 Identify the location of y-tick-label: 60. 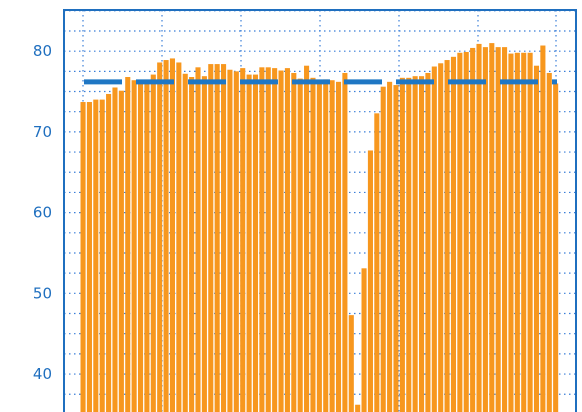
(42, 213).